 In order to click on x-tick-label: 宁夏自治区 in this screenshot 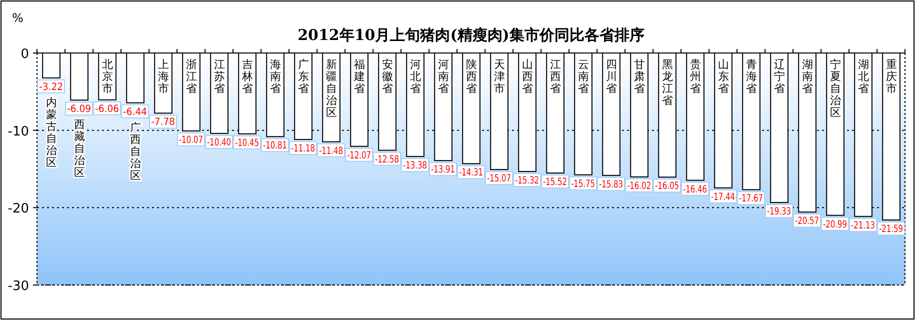, I will do `click(835, 88)`.